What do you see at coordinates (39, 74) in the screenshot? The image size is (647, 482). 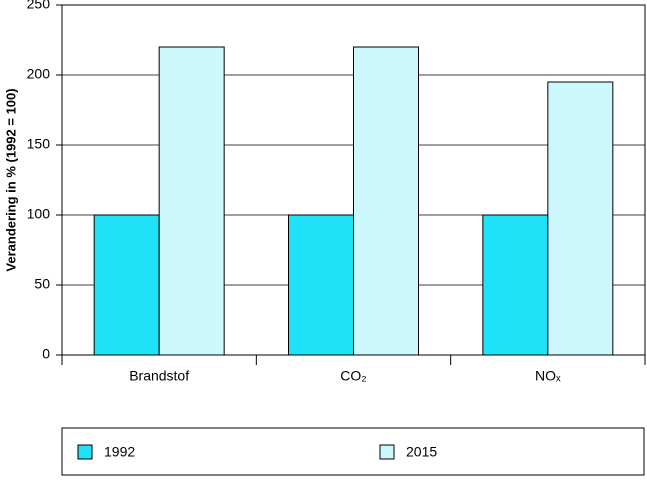 I see `y-tick-label: 200` at bounding box center [39, 74].